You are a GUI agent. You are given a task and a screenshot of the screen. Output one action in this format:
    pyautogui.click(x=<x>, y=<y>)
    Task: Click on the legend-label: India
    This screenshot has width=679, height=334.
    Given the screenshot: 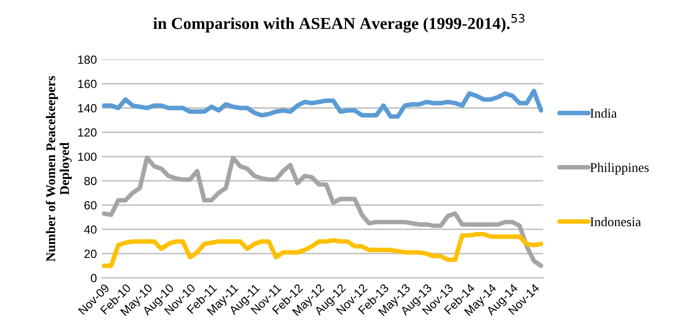 What is the action you would take?
    pyautogui.click(x=603, y=113)
    